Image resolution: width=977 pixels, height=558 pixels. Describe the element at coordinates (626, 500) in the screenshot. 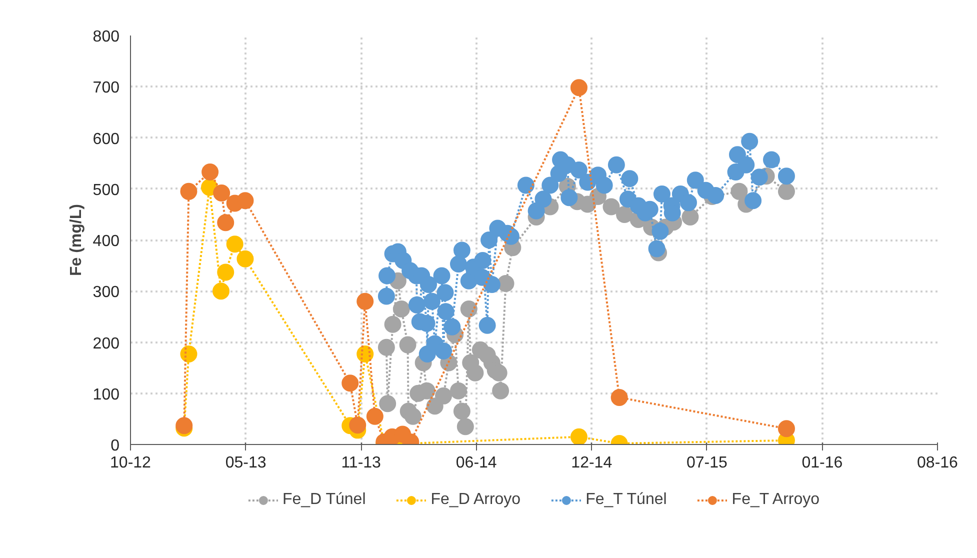

I see `legend-label: Fe_T Túnel` at that location.